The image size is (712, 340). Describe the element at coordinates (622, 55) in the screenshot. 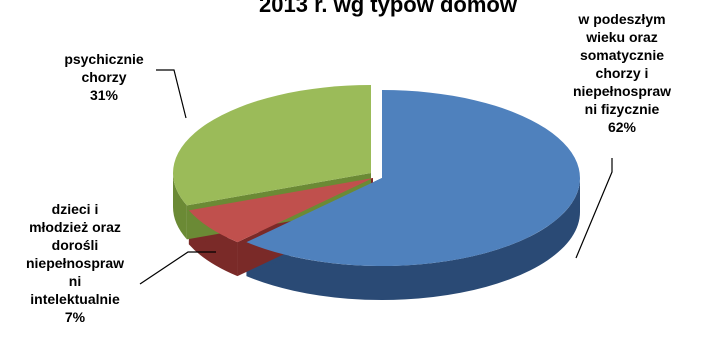

I see `slice-label-line: somatycznie` at that location.